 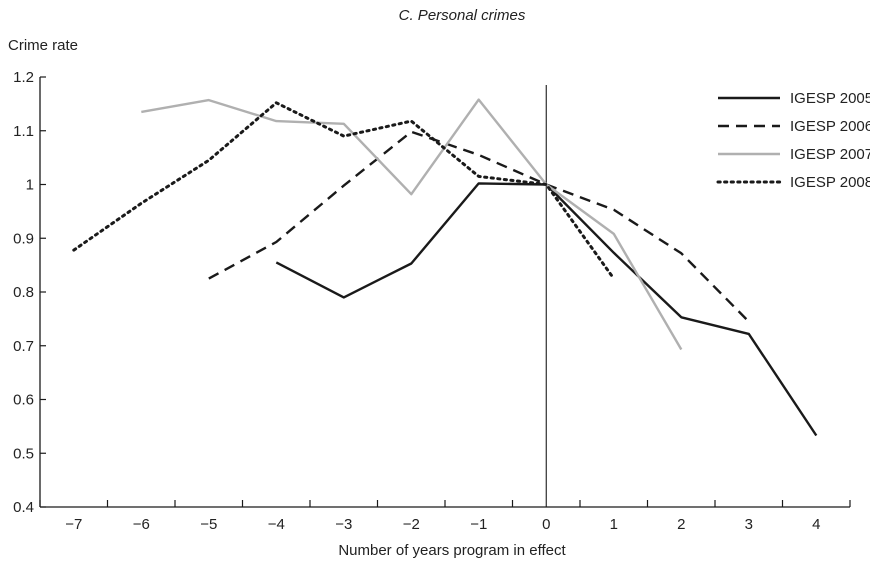 I want to click on x-tick-label: −2, so click(x=411, y=524).